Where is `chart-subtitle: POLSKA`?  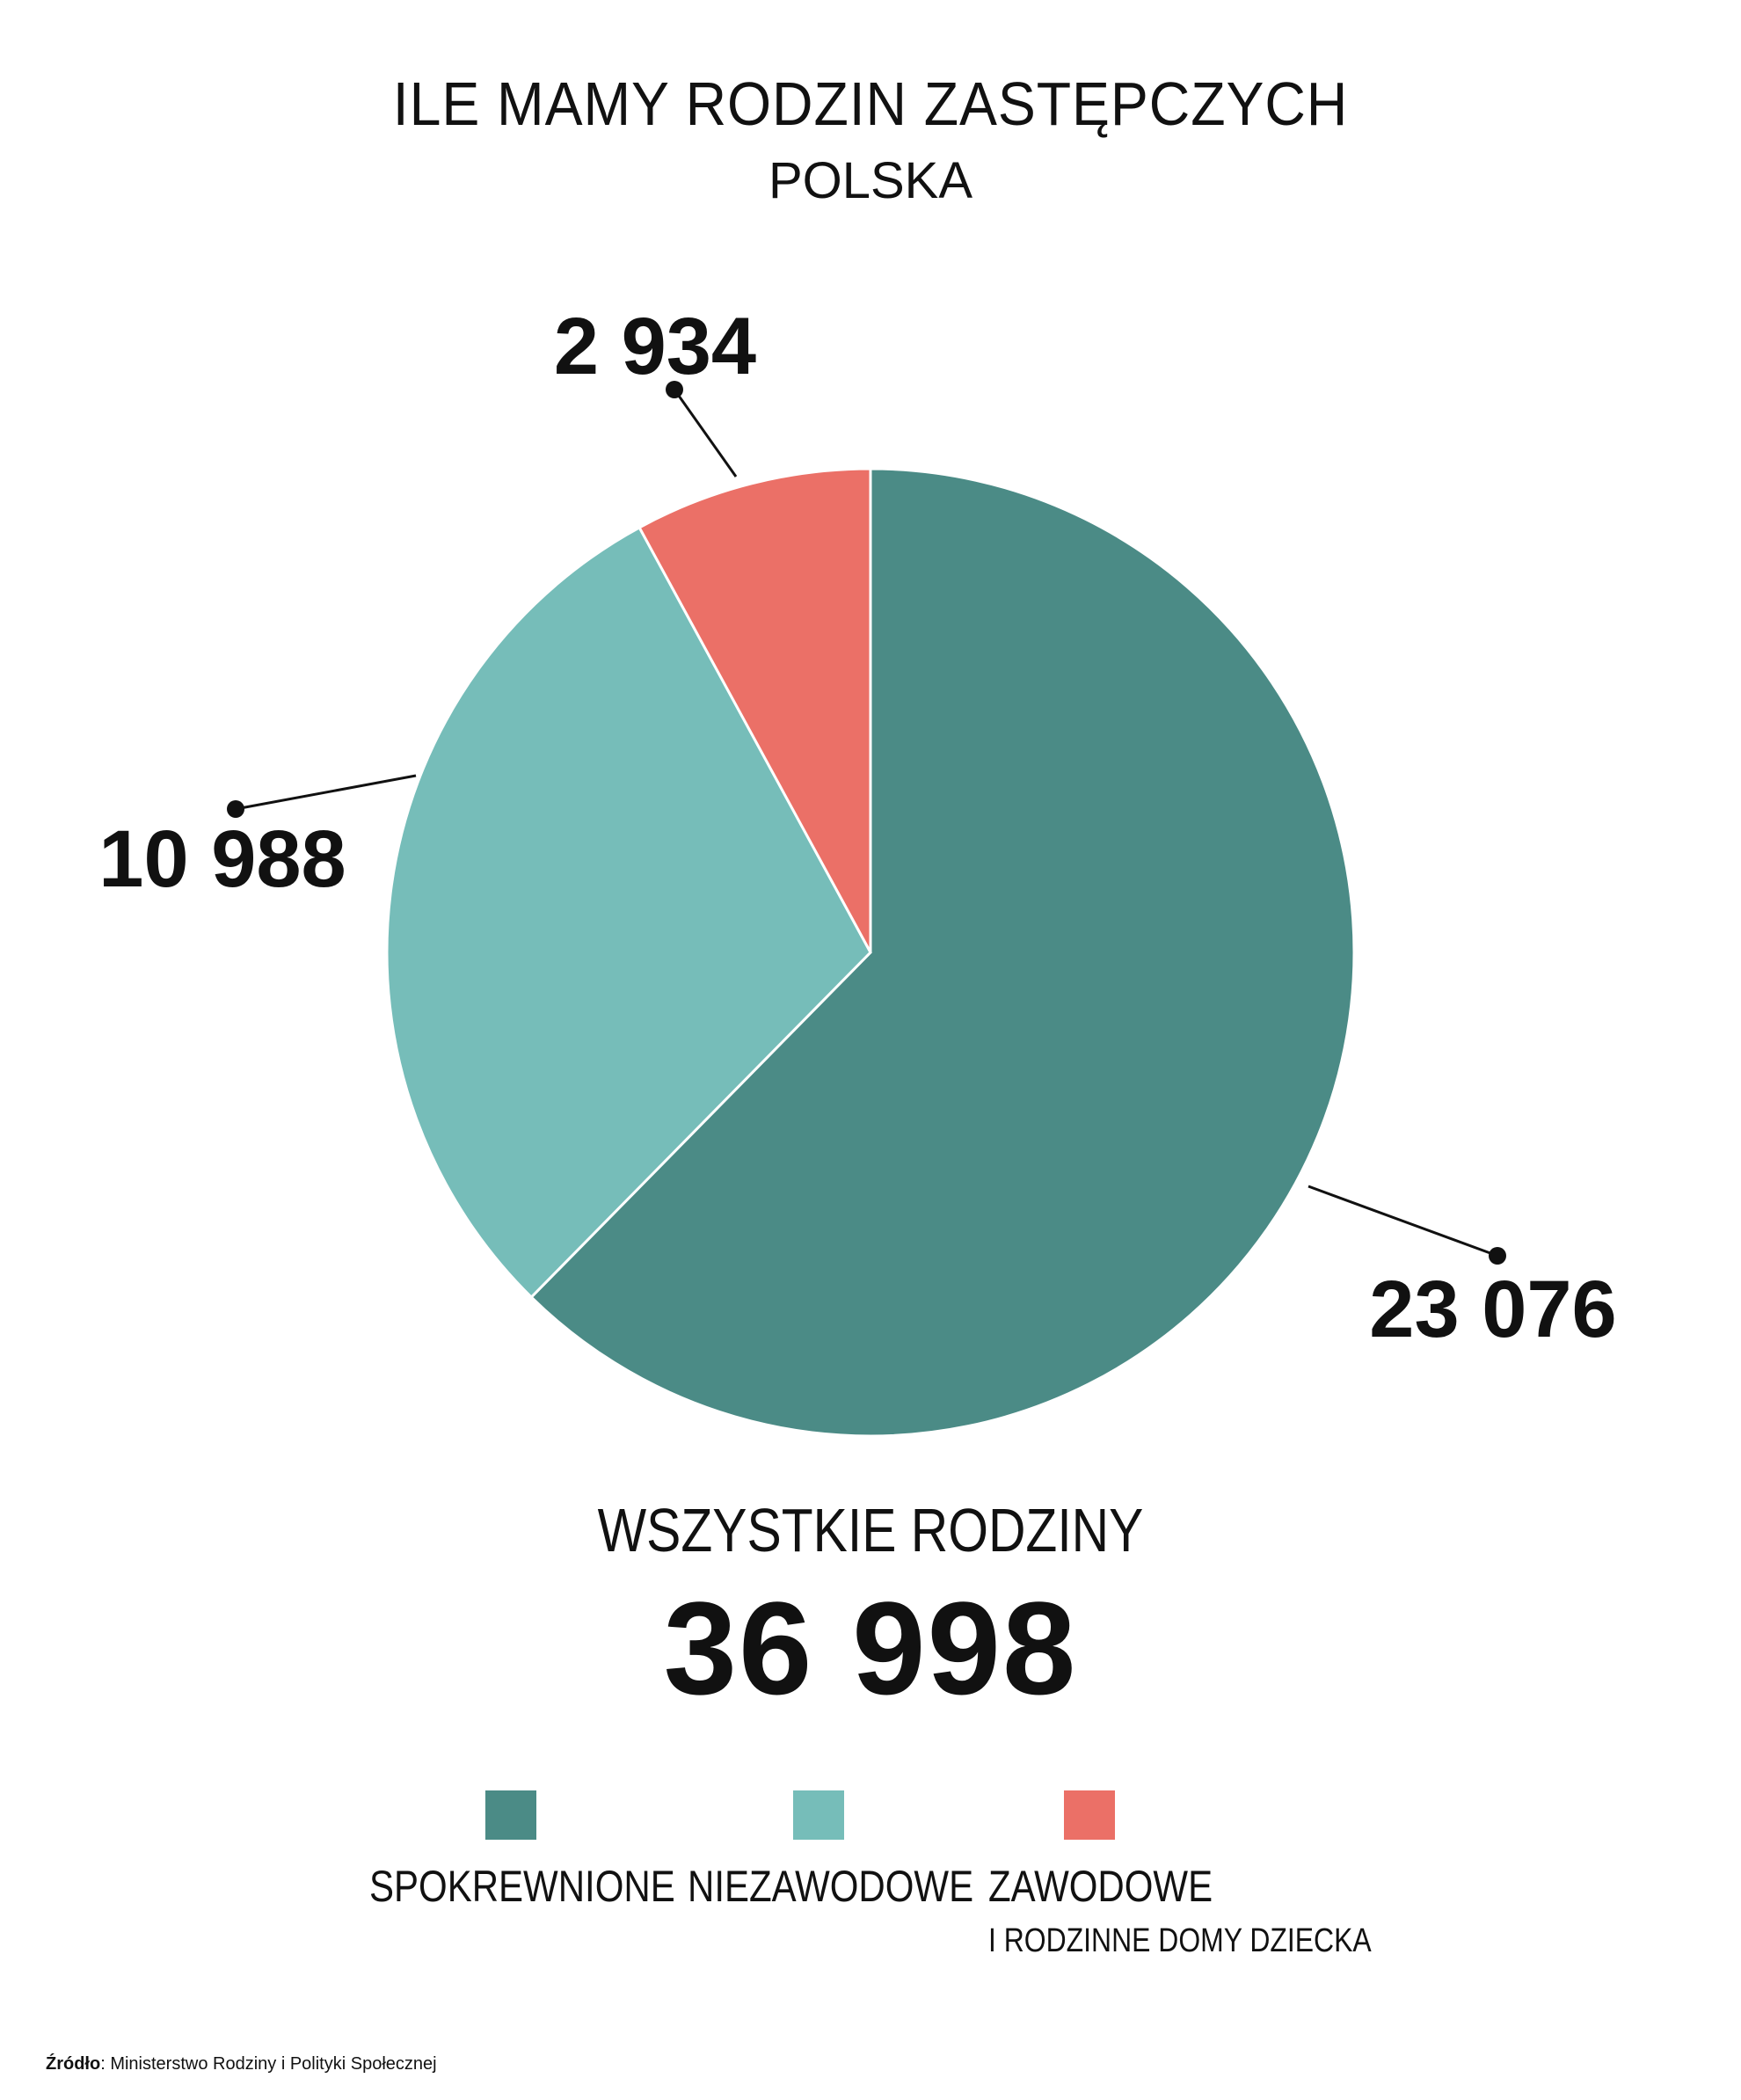 chart-subtitle: POLSKA is located at coordinates (870, 181).